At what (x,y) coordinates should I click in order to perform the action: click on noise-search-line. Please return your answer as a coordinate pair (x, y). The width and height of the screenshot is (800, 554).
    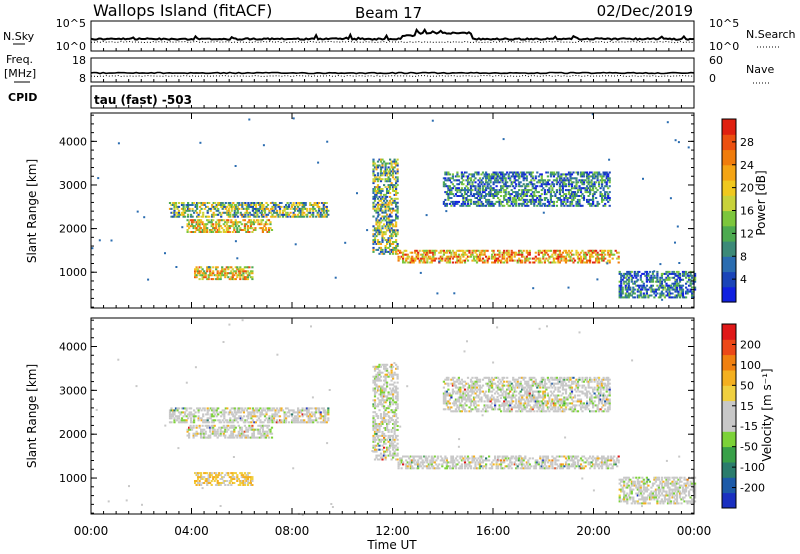
    Looking at the image, I should click on (393, 42).